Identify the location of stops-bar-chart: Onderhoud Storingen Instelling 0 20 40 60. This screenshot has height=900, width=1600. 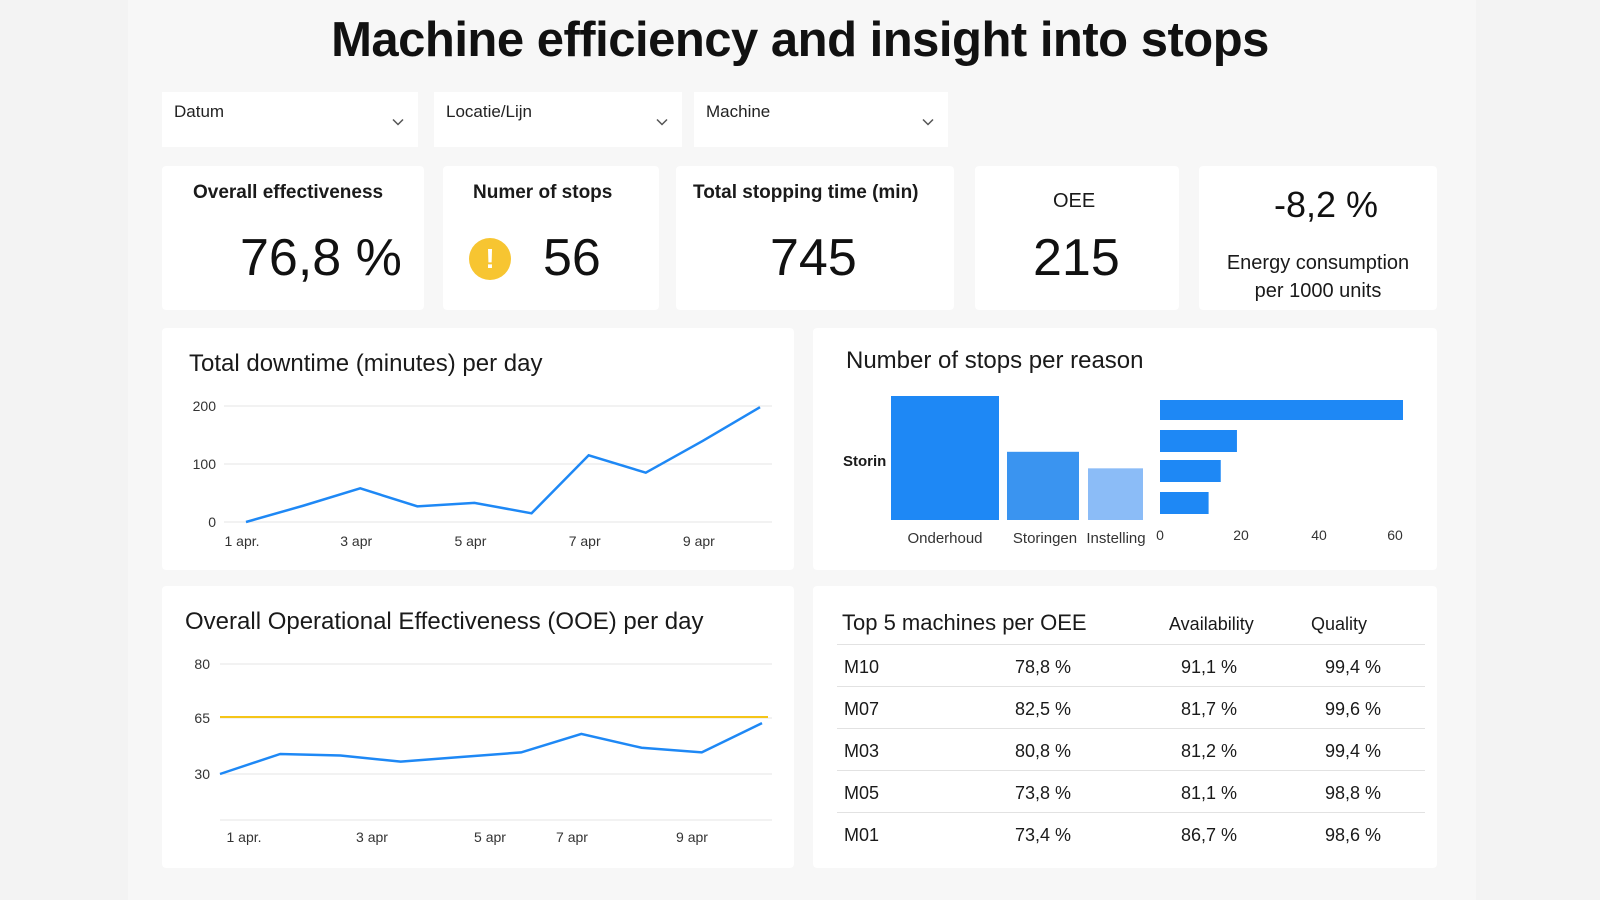
(1147, 471).